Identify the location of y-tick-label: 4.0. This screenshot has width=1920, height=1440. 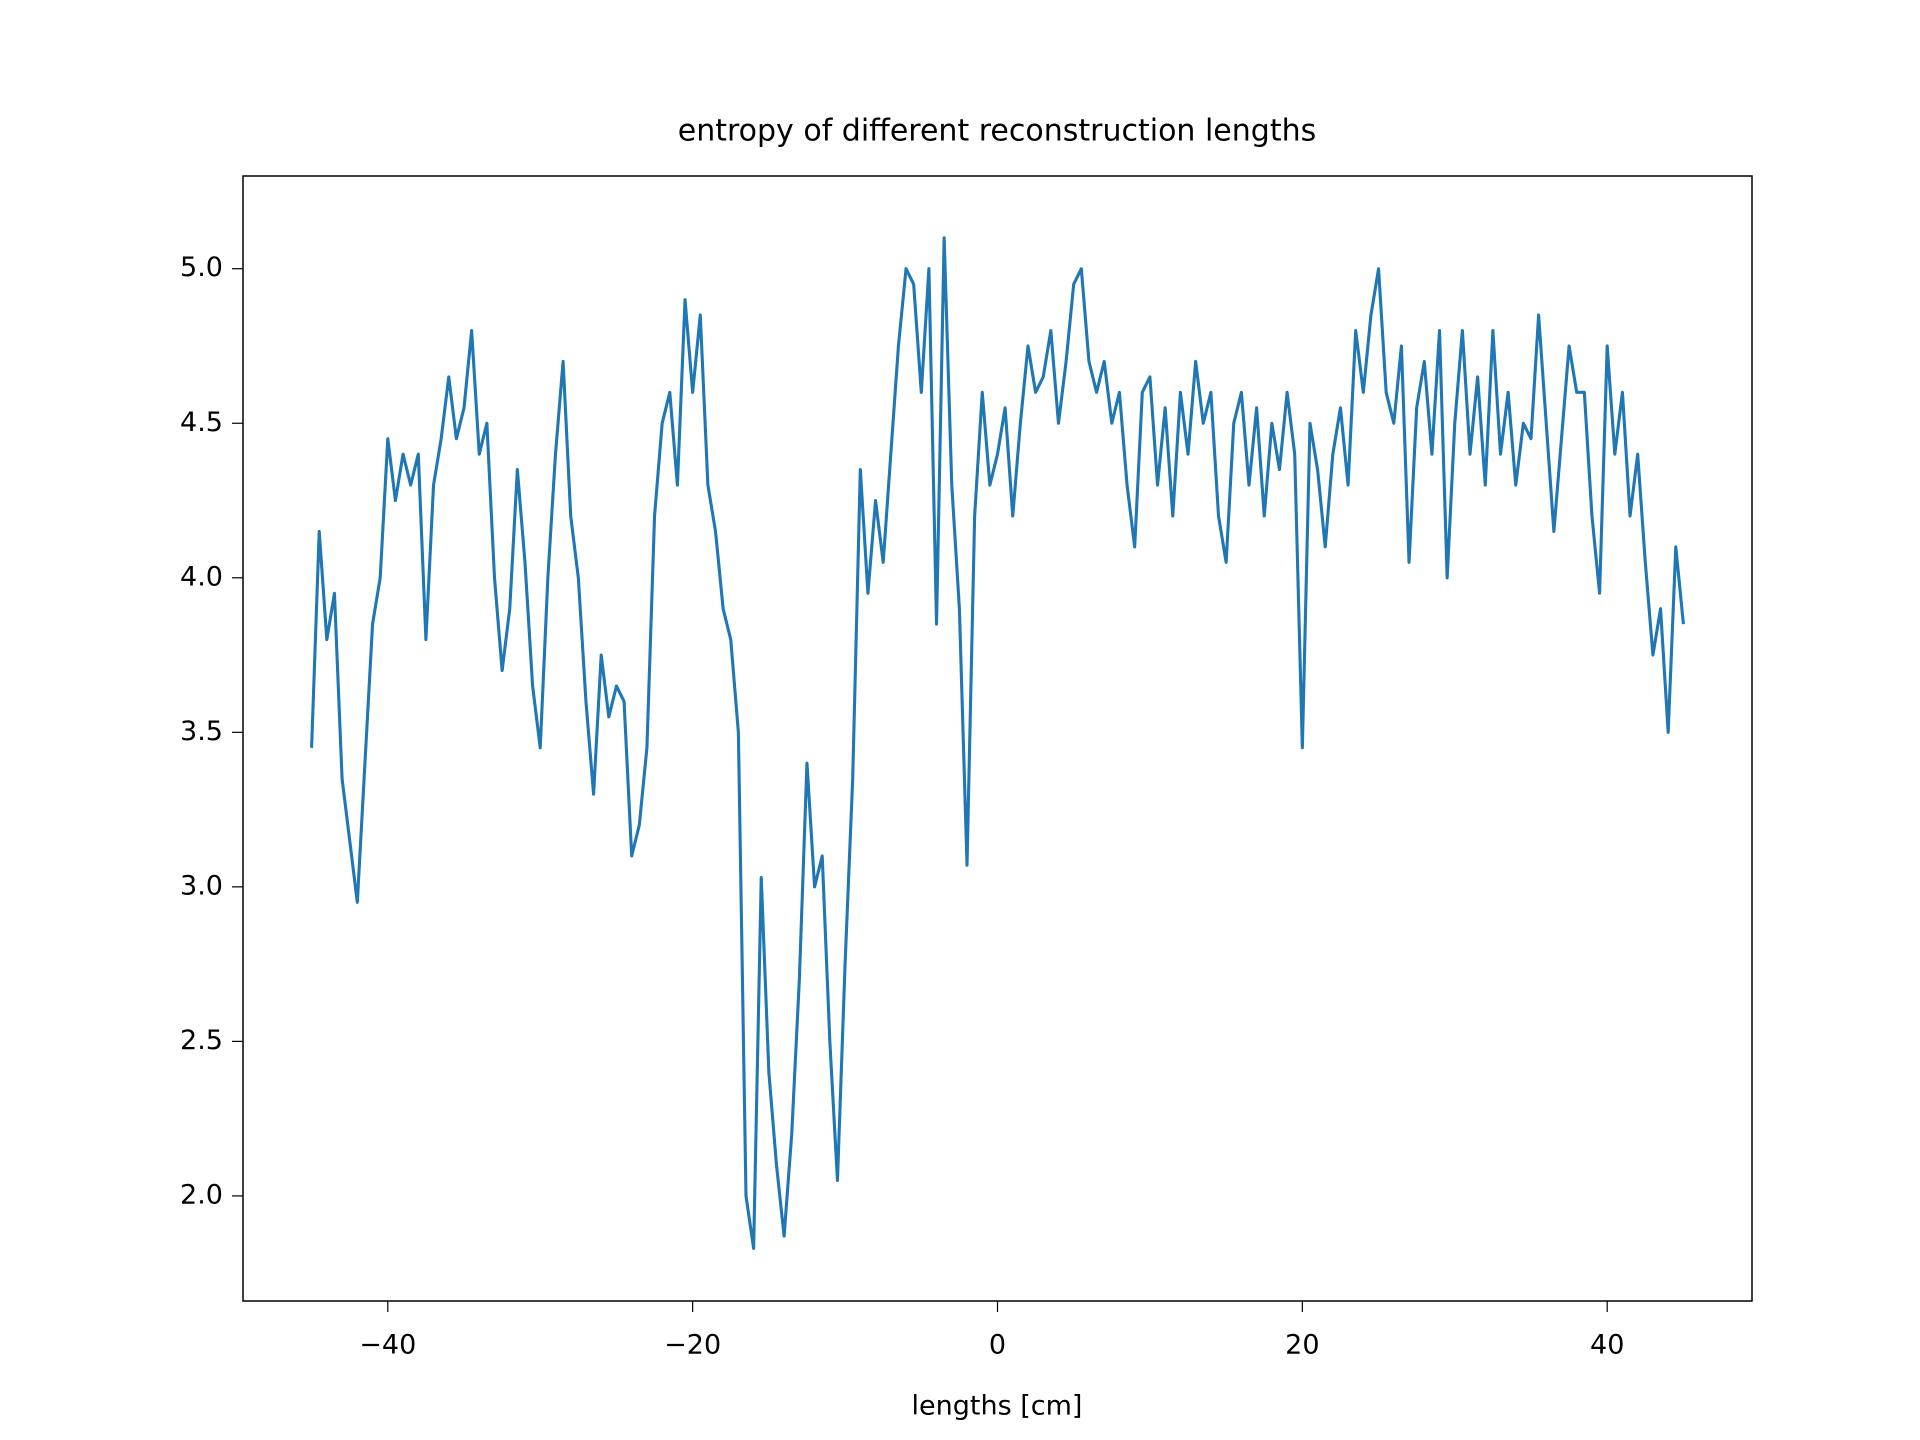
(201, 576).